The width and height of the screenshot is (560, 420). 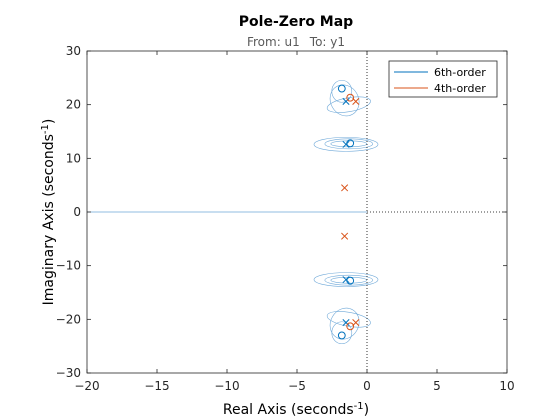 I want to click on x-tick-label: 0, so click(x=367, y=386).